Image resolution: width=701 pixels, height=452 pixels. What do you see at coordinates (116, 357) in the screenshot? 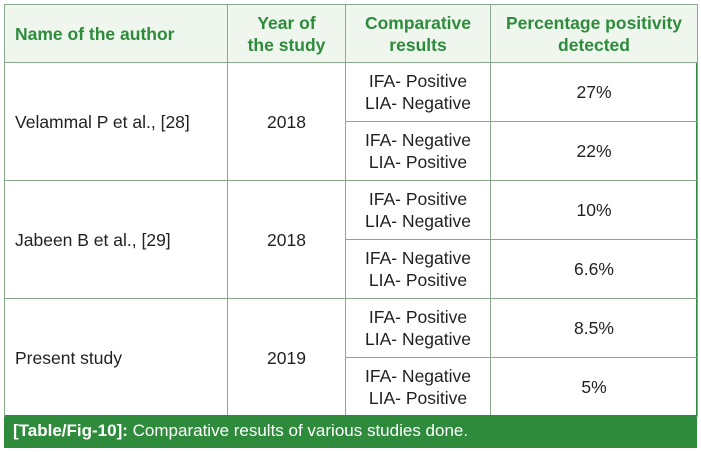
I see `author-cell: Present study` at bounding box center [116, 357].